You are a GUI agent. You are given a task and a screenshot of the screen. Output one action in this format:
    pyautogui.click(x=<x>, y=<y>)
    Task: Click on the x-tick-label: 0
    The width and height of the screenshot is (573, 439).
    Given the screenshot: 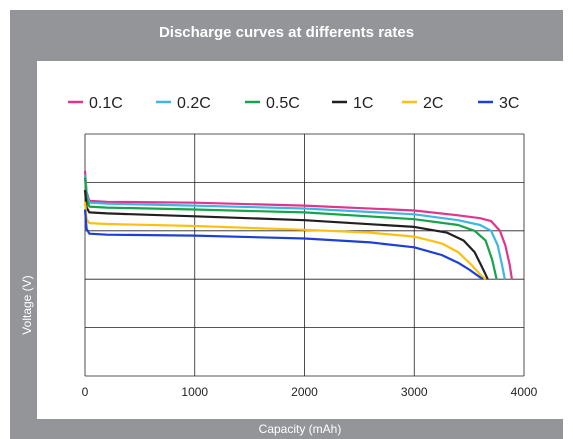 What is the action you would take?
    pyautogui.click(x=85, y=392)
    